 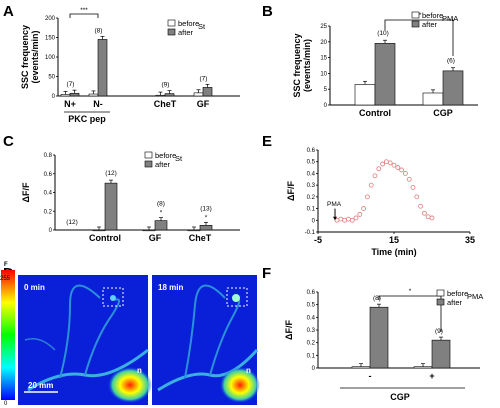 I want to click on y-tick-label: 5, so click(x=326, y=90).